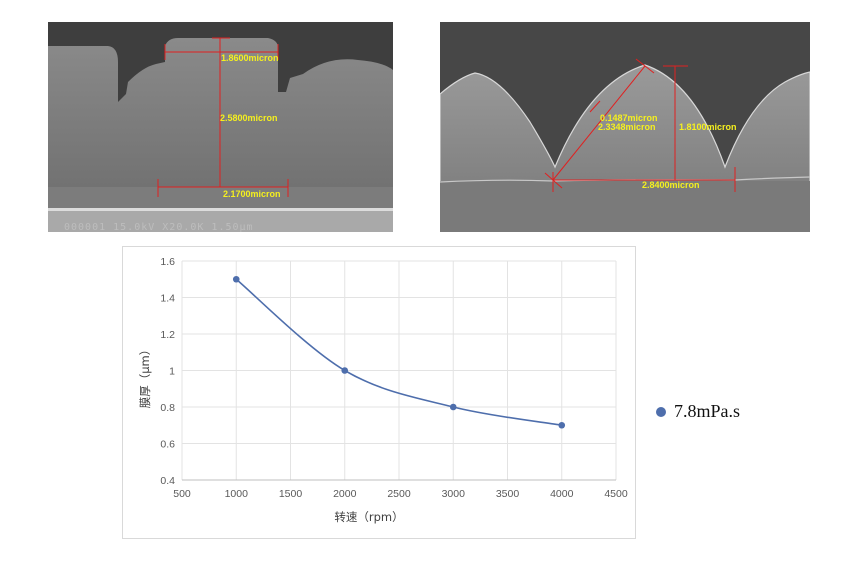 The image size is (844, 564). Describe the element at coordinates (167, 481) in the screenshot. I see `y-tick-label: 0.4` at that location.